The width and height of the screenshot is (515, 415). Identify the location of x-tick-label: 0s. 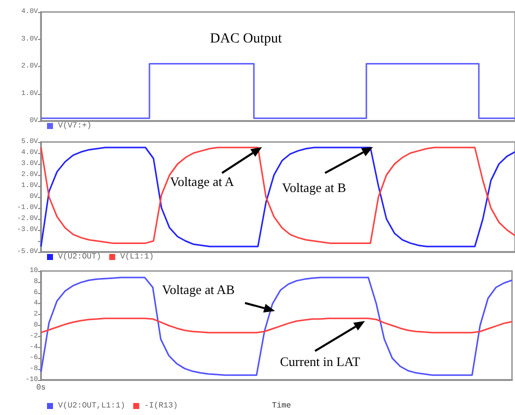
(41, 388).